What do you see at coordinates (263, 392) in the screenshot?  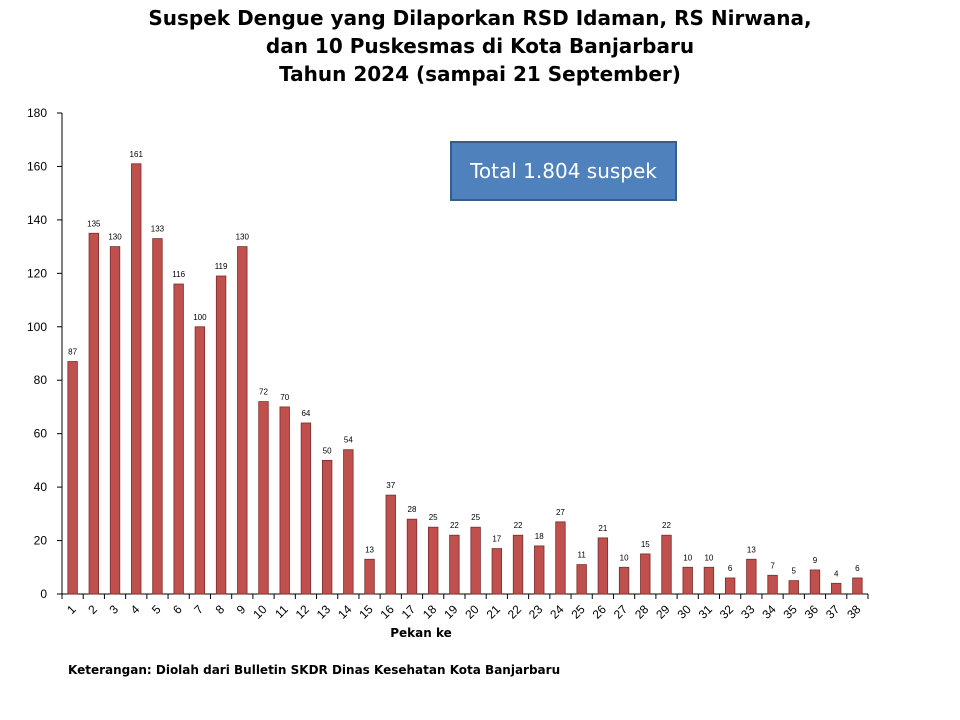 I see `data-label: 72` at bounding box center [263, 392].